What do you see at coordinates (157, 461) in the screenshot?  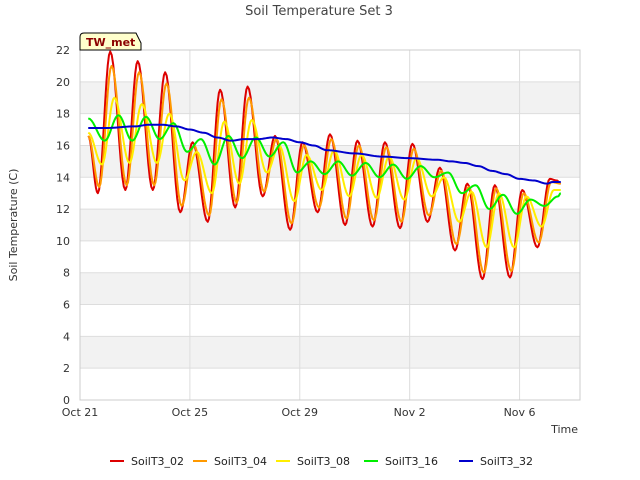 I see `legend-label: SoilT3_02` at bounding box center [157, 461].